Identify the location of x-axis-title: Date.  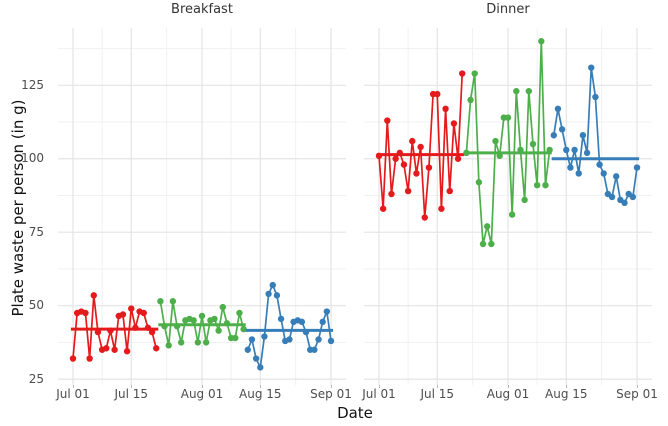
(355, 413).